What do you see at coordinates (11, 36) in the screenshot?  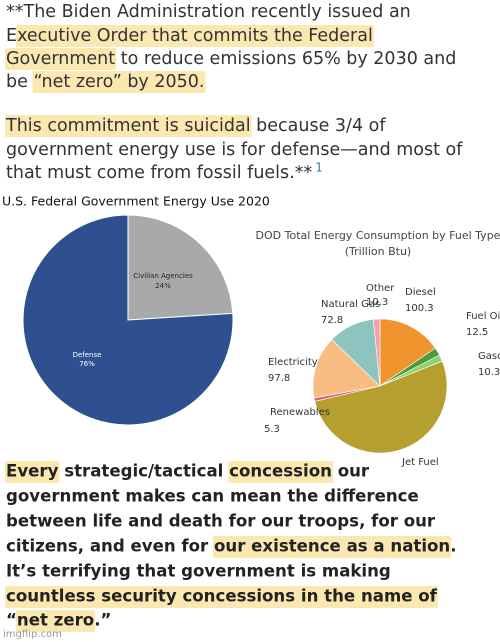 I see `text-segment: E` at bounding box center [11, 36].